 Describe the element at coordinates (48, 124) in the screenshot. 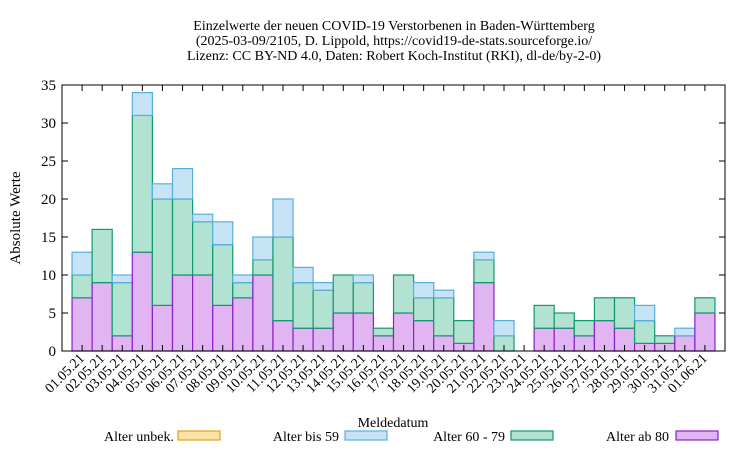

I see `y-tick-label: 30` at that location.